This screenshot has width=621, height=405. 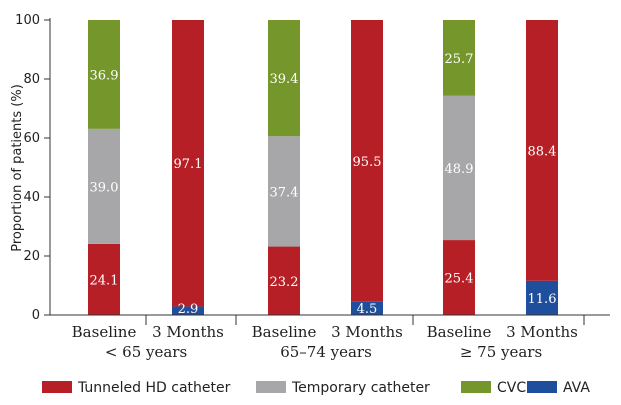 I want to click on legend-swatch-cvc, so click(x=476, y=387).